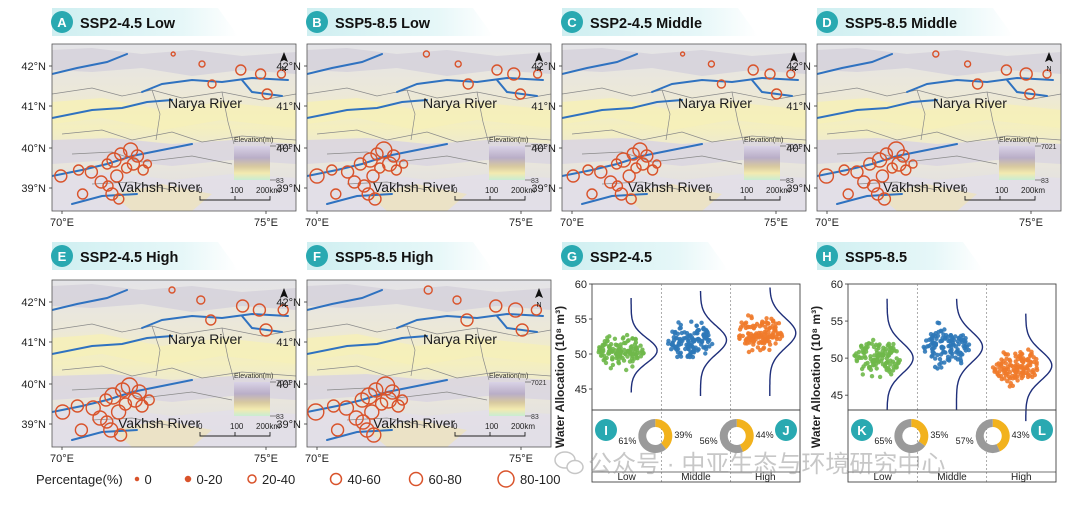 Image resolution: width=1080 pixels, height=510 pixels. What do you see at coordinates (785, 430) in the screenshot?
I see `pie-badge-letter: J` at bounding box center [785, 430].